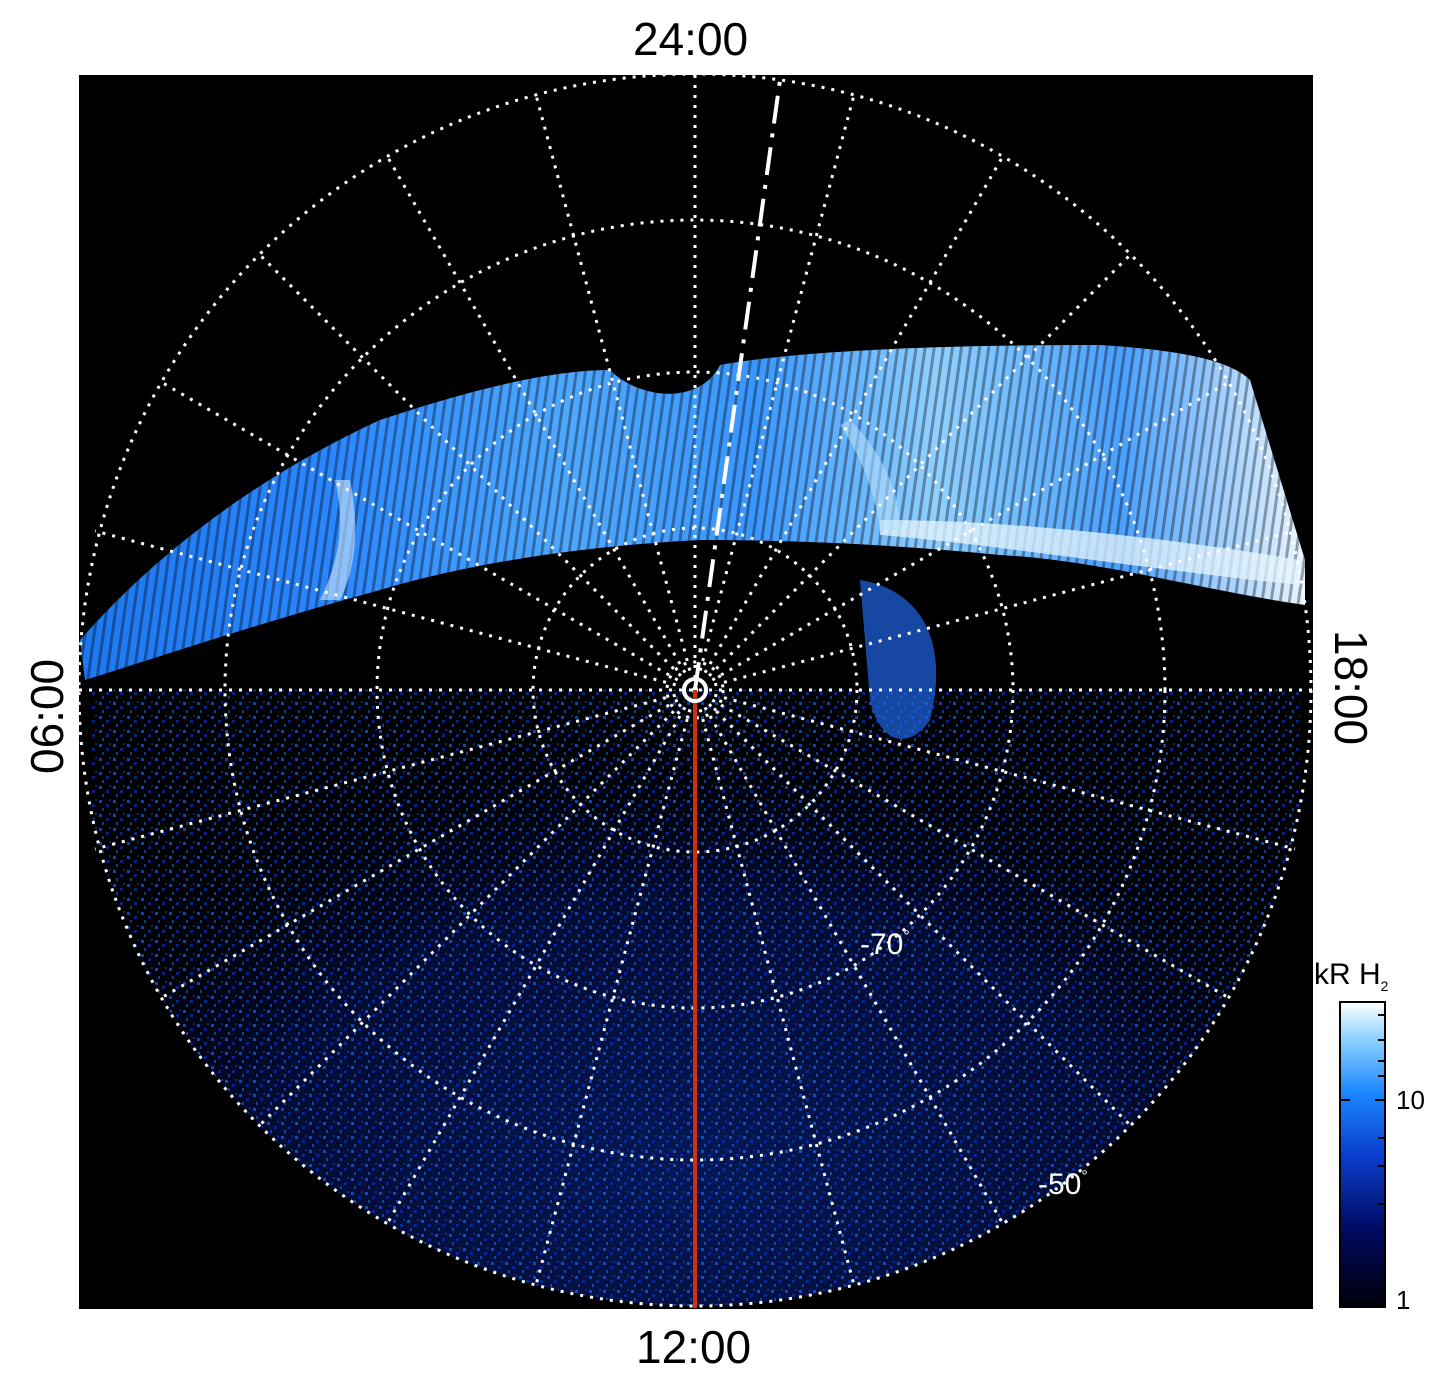  I want to click on latitude-label-outer: -50°, so click(1063, 1184).